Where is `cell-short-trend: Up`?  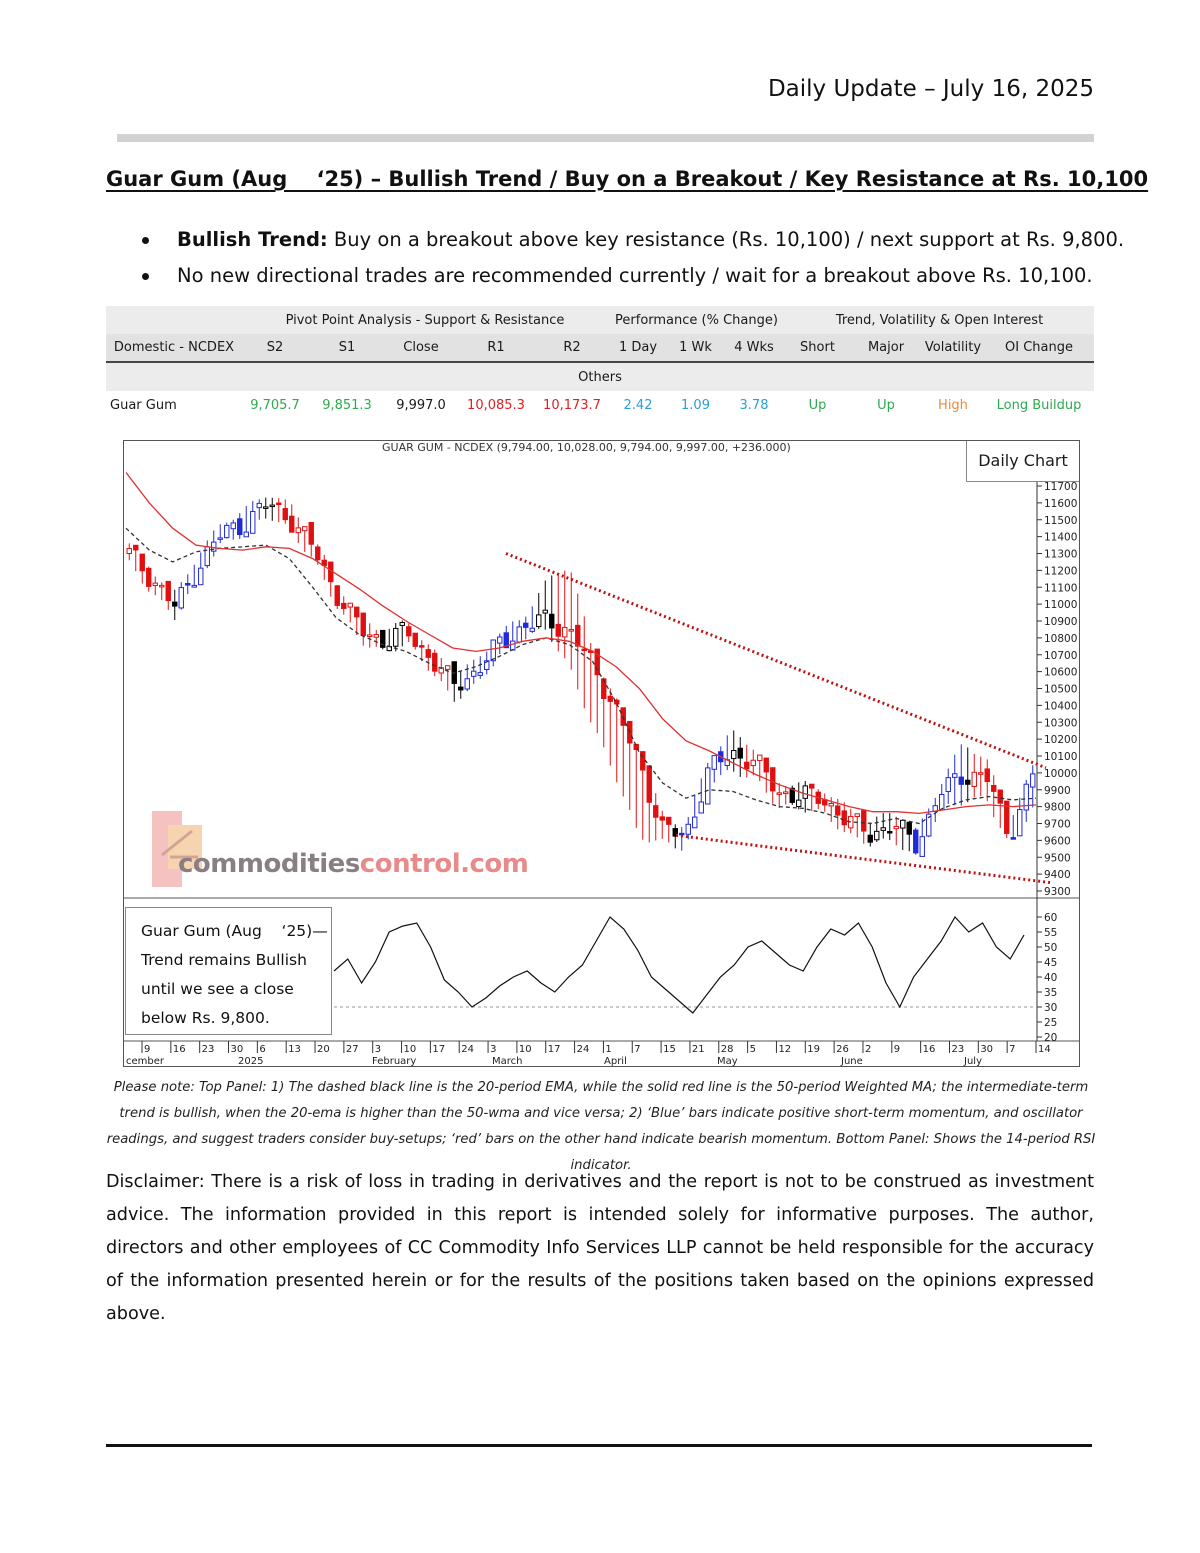
cell-short-trend: Up is located at coordinates (817, 405).